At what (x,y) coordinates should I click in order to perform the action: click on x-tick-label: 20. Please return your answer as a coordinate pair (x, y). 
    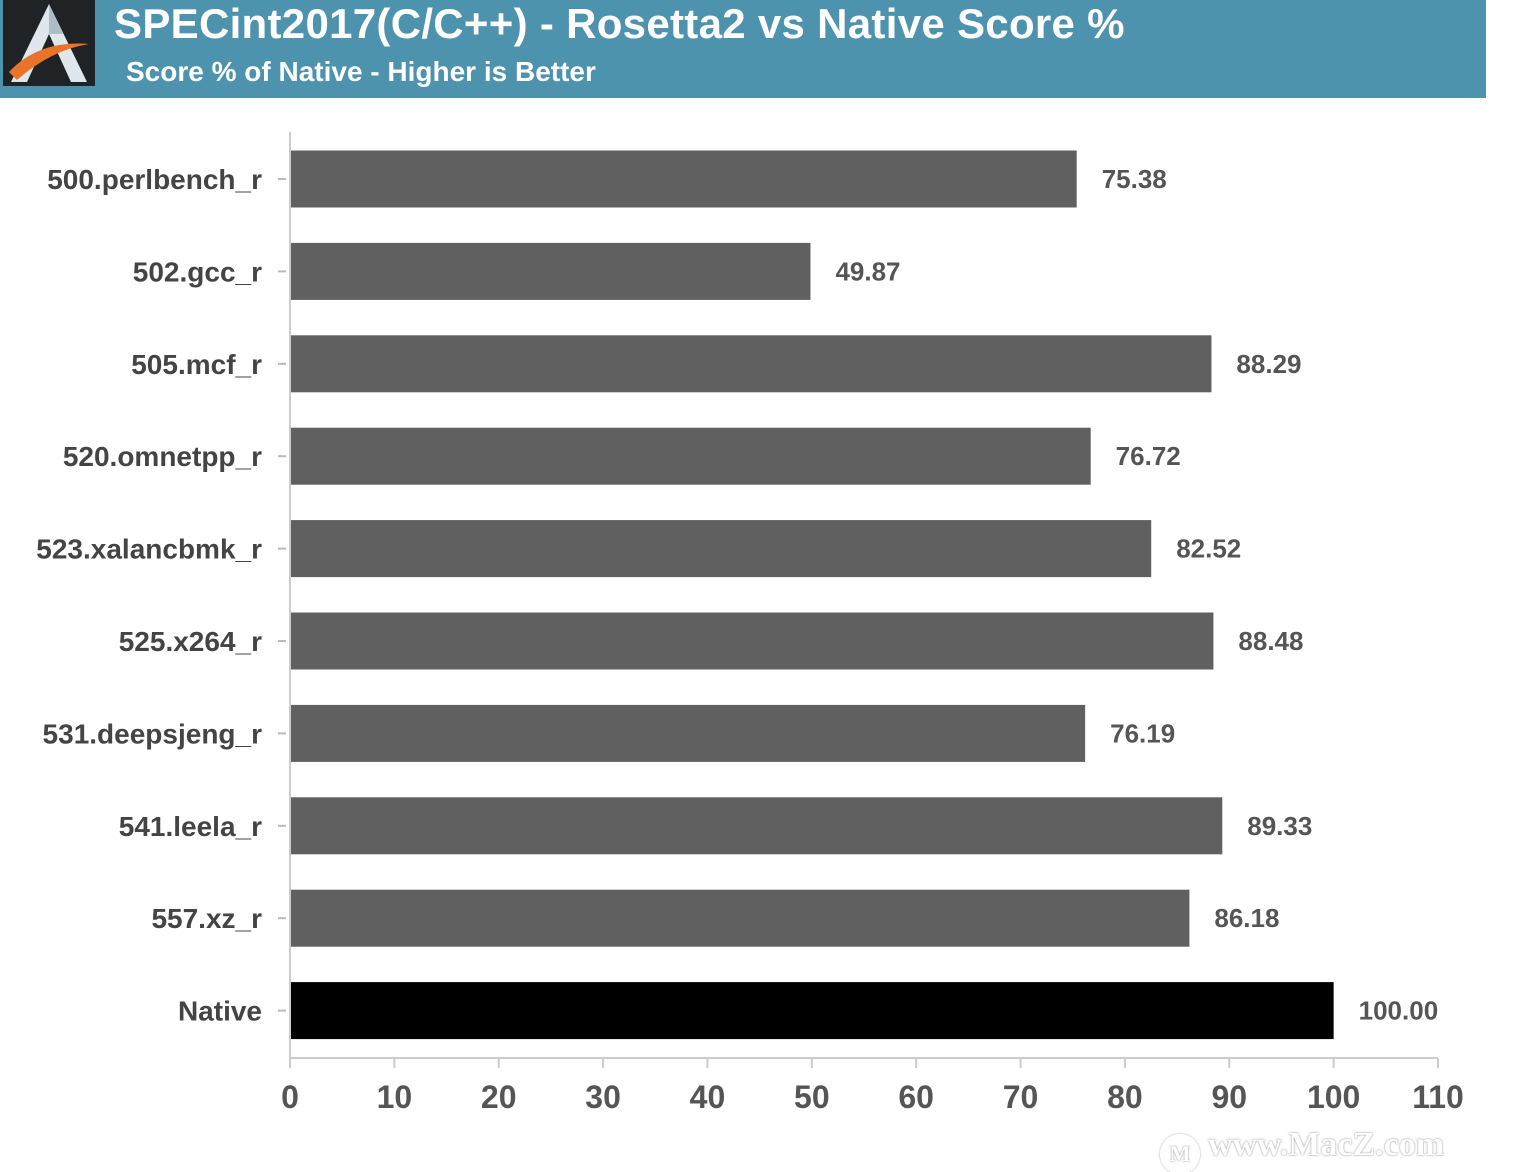
    Looking at the image, I should click on (499, 1097).